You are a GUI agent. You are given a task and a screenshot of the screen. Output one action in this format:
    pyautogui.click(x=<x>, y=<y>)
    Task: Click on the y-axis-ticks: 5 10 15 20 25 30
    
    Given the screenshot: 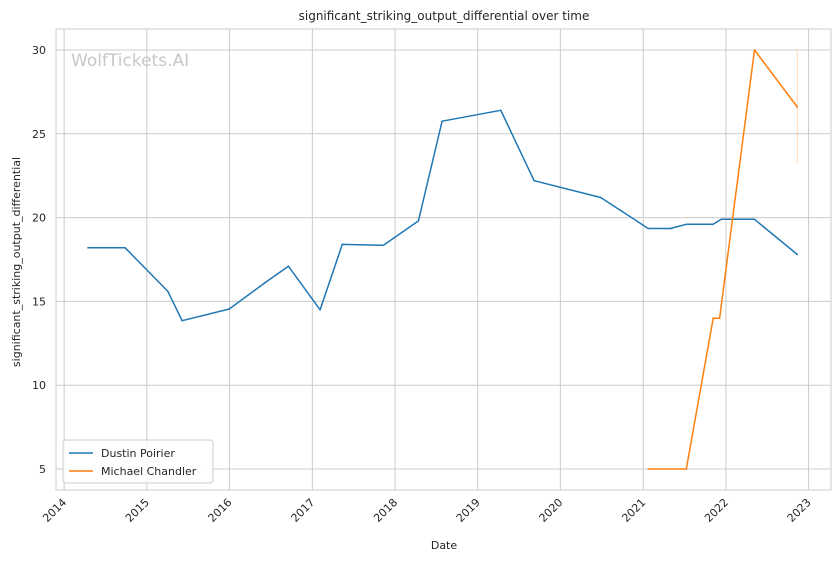 What is the action you would take?
    pyautogui.click(x=39, y=260)
    